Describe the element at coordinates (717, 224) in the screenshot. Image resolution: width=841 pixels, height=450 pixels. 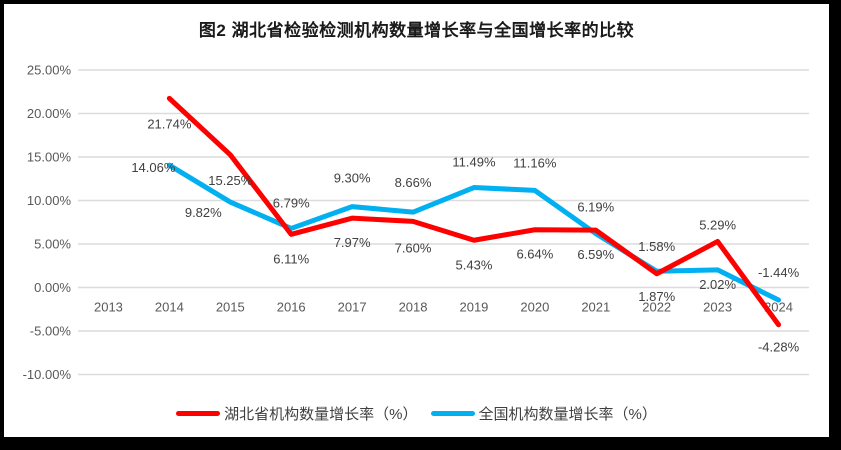
I see `data-label: 5.29%` at that location.